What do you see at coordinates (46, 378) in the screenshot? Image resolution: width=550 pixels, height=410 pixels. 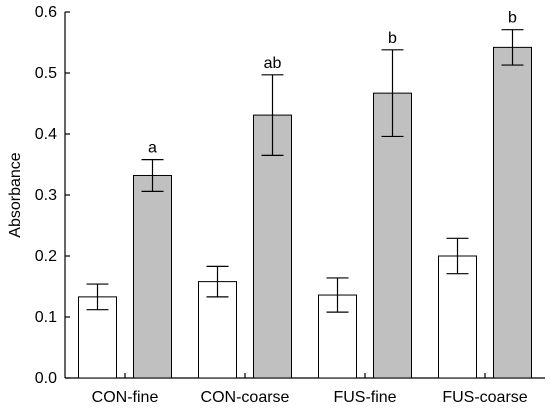 I see `y-tick-label: 0.0` at bounding box center [46, 378].